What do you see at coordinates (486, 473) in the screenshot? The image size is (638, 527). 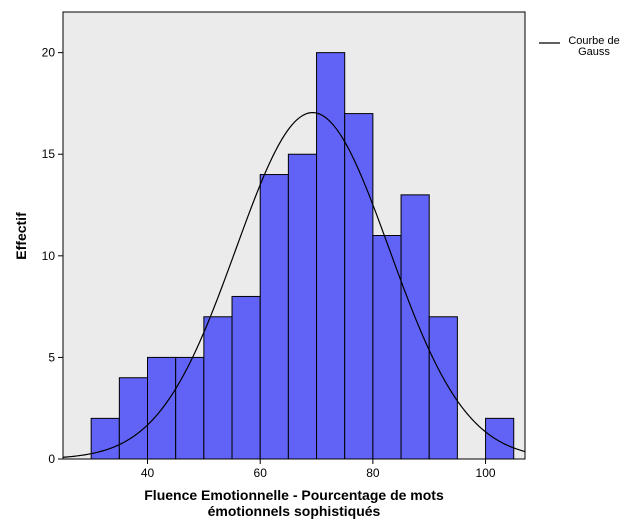 I see `x-tick-label-100: 100` at bounding box center [486, 473].